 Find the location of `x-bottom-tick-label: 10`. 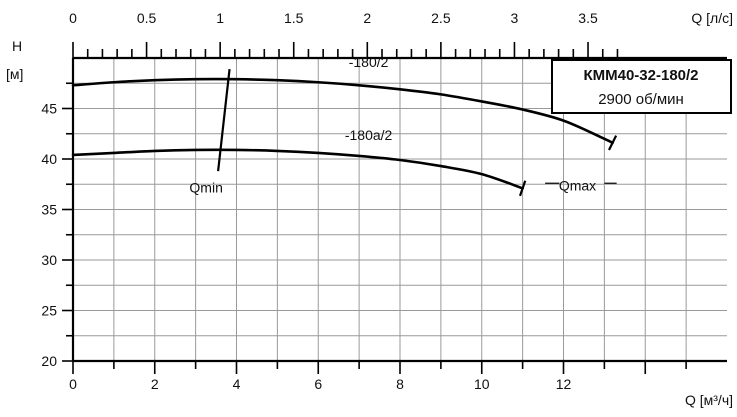

x-bottom-tick-label: 10 is located at coordinates (482, 384).